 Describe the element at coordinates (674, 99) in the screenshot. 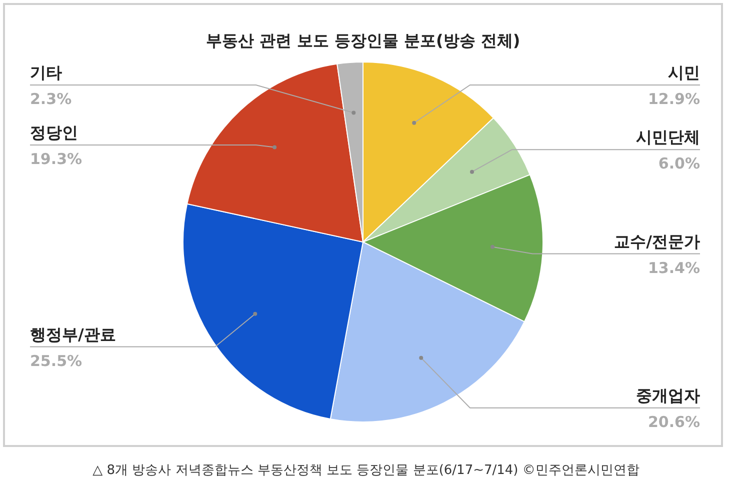

I see `data-label: 12.9%` at that location.